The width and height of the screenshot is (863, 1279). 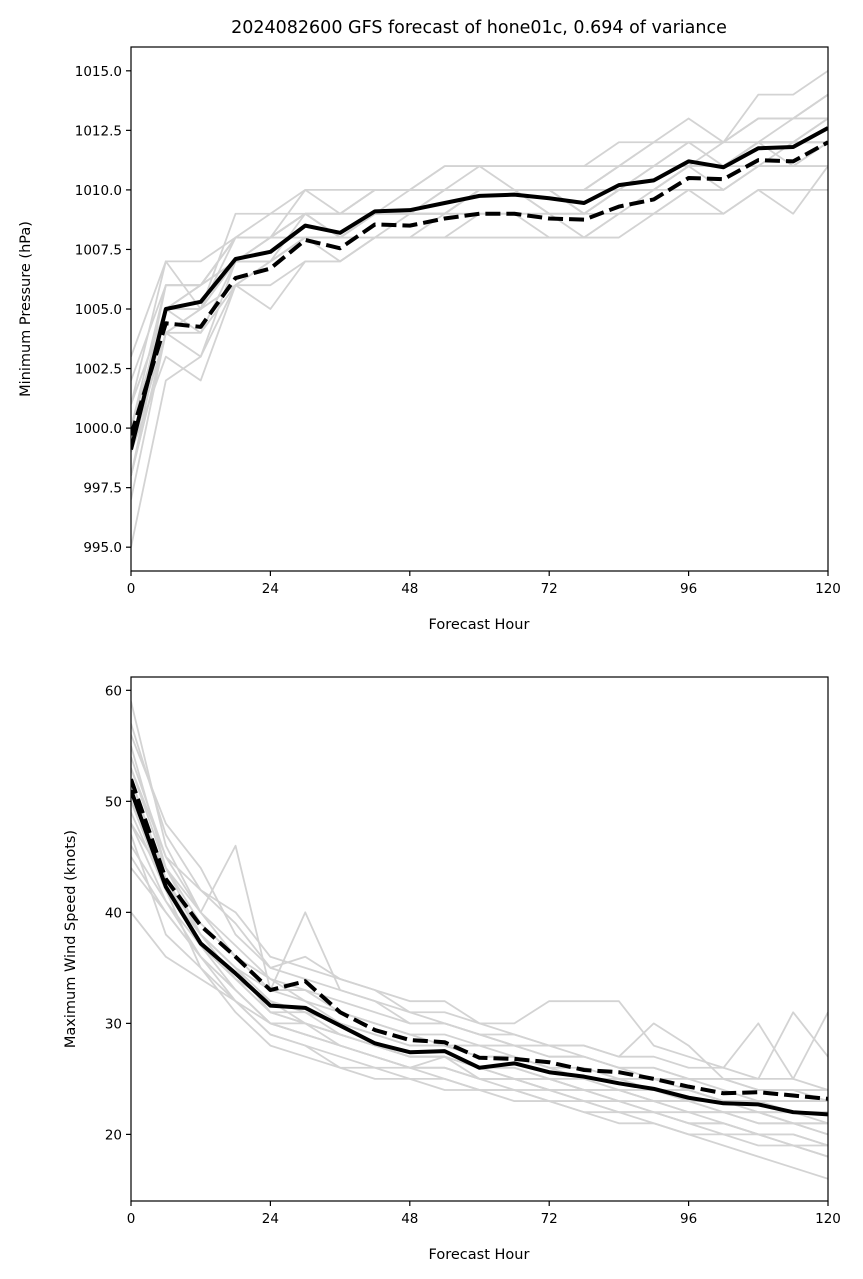 What do you see at coordinates (113, 1135) in the screenshot?
I see `wind-y-tick-label: 20` at bounding box center [113, 1135].